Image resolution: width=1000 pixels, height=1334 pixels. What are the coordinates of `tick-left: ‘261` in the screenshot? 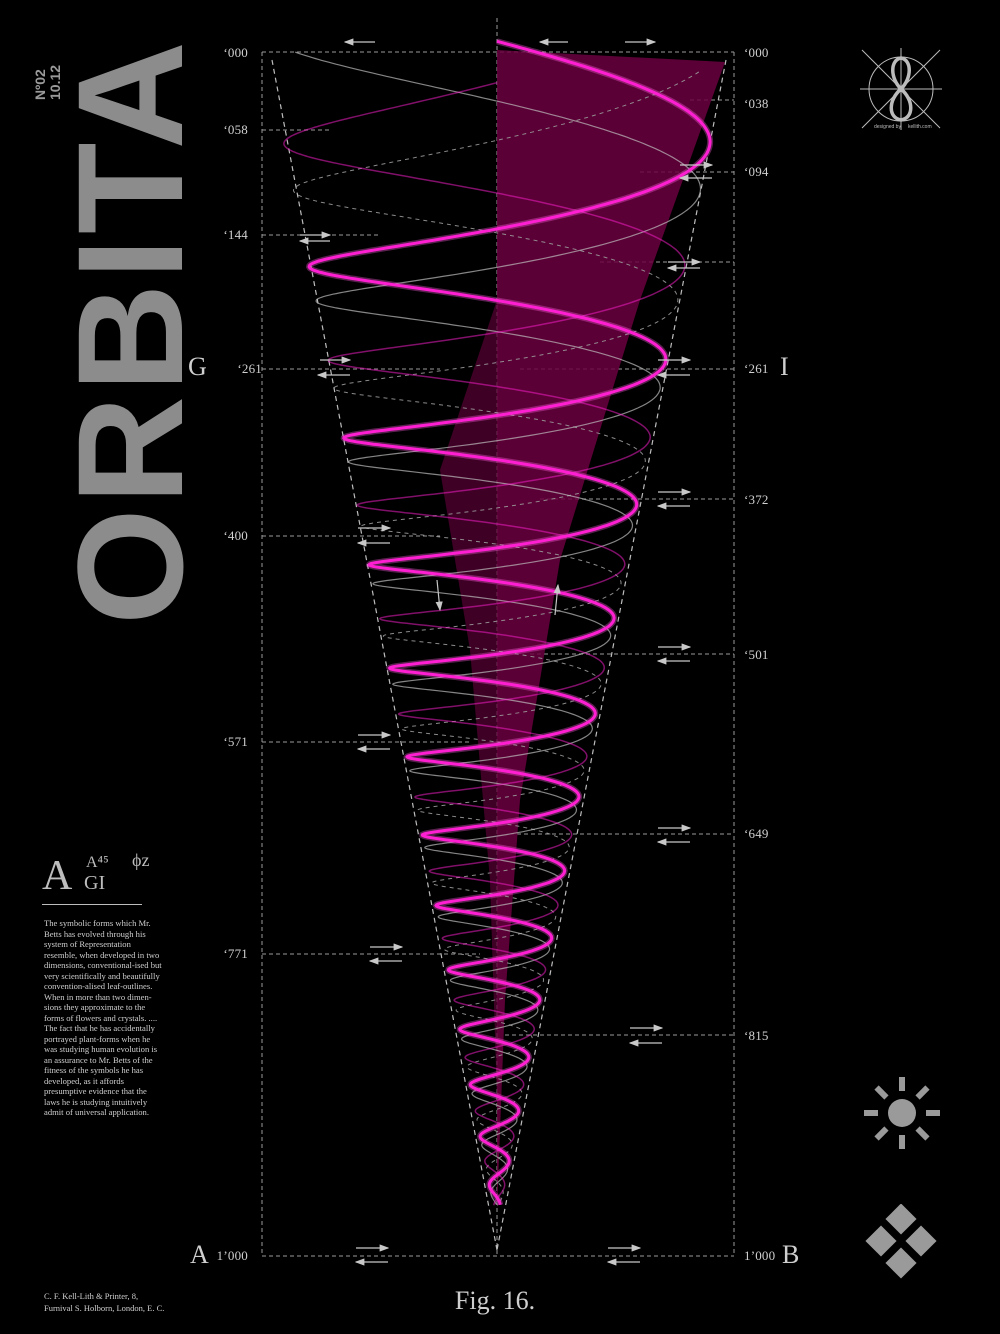 It's located at (249, 368).